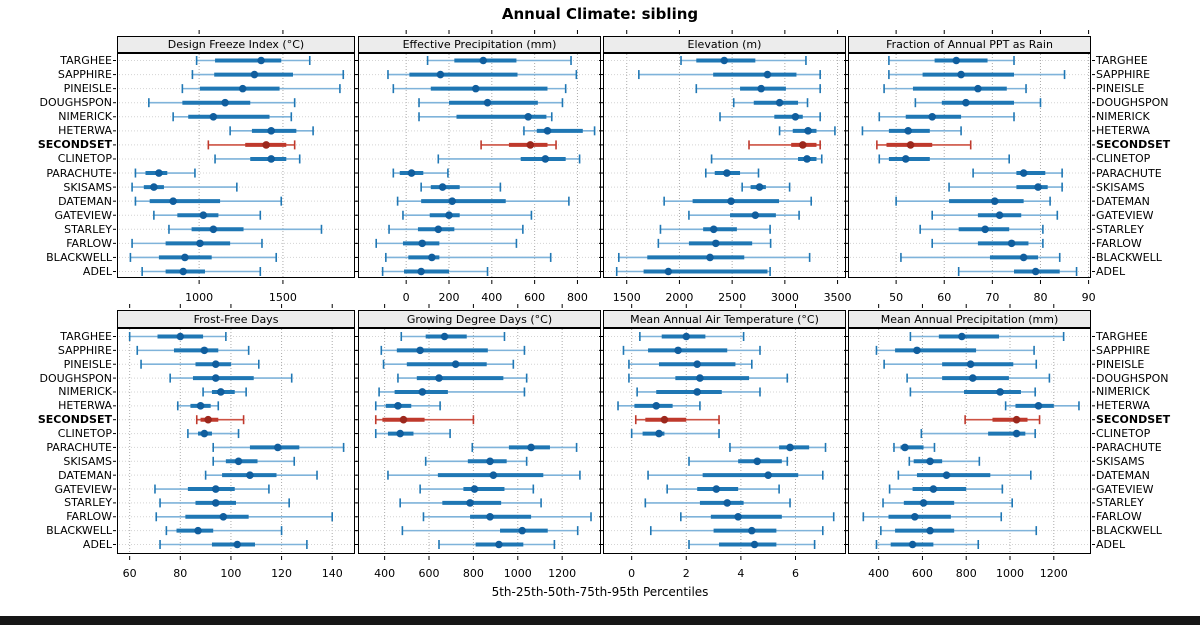 This screenshot has width=1200, height=625. Describe the element at coordinates (129, 573) in the screenshot. I see `axis-tick-label: 60` at that location.